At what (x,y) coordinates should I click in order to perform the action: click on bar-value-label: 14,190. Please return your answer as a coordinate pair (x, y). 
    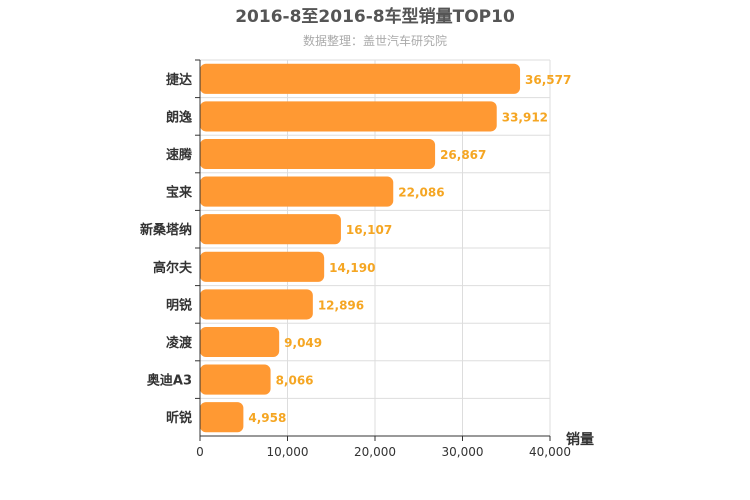
    Looking at the image, I should click on (352, 268).